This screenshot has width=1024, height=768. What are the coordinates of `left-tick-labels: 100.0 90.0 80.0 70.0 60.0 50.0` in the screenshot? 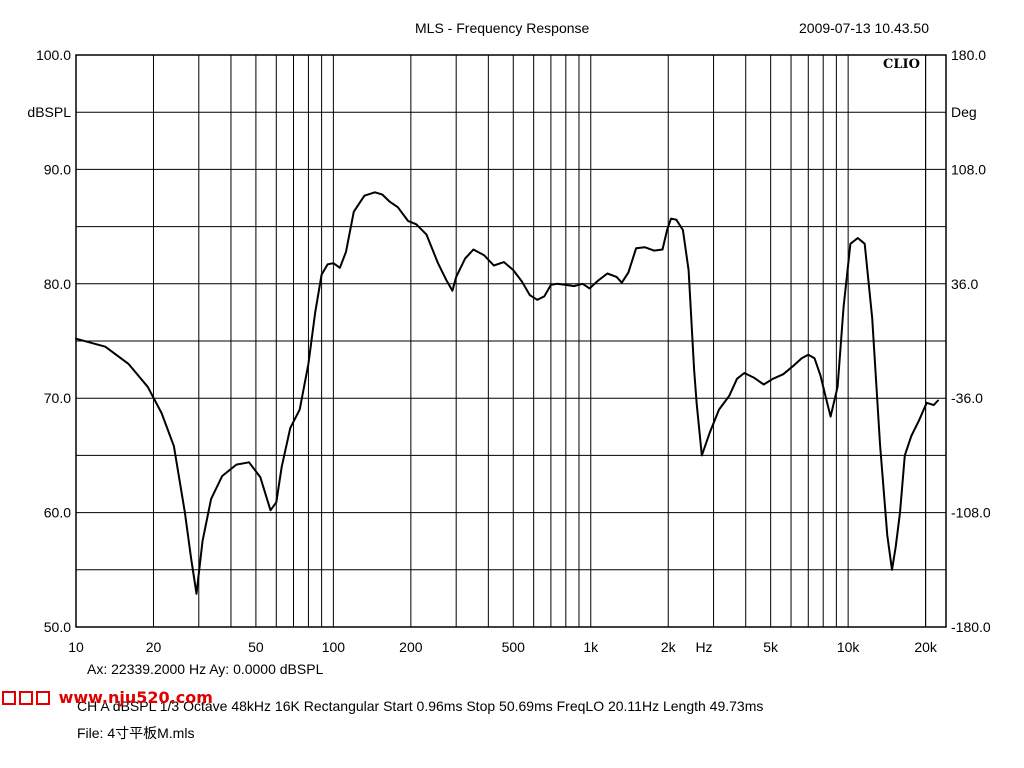 It's located at (53, 341).